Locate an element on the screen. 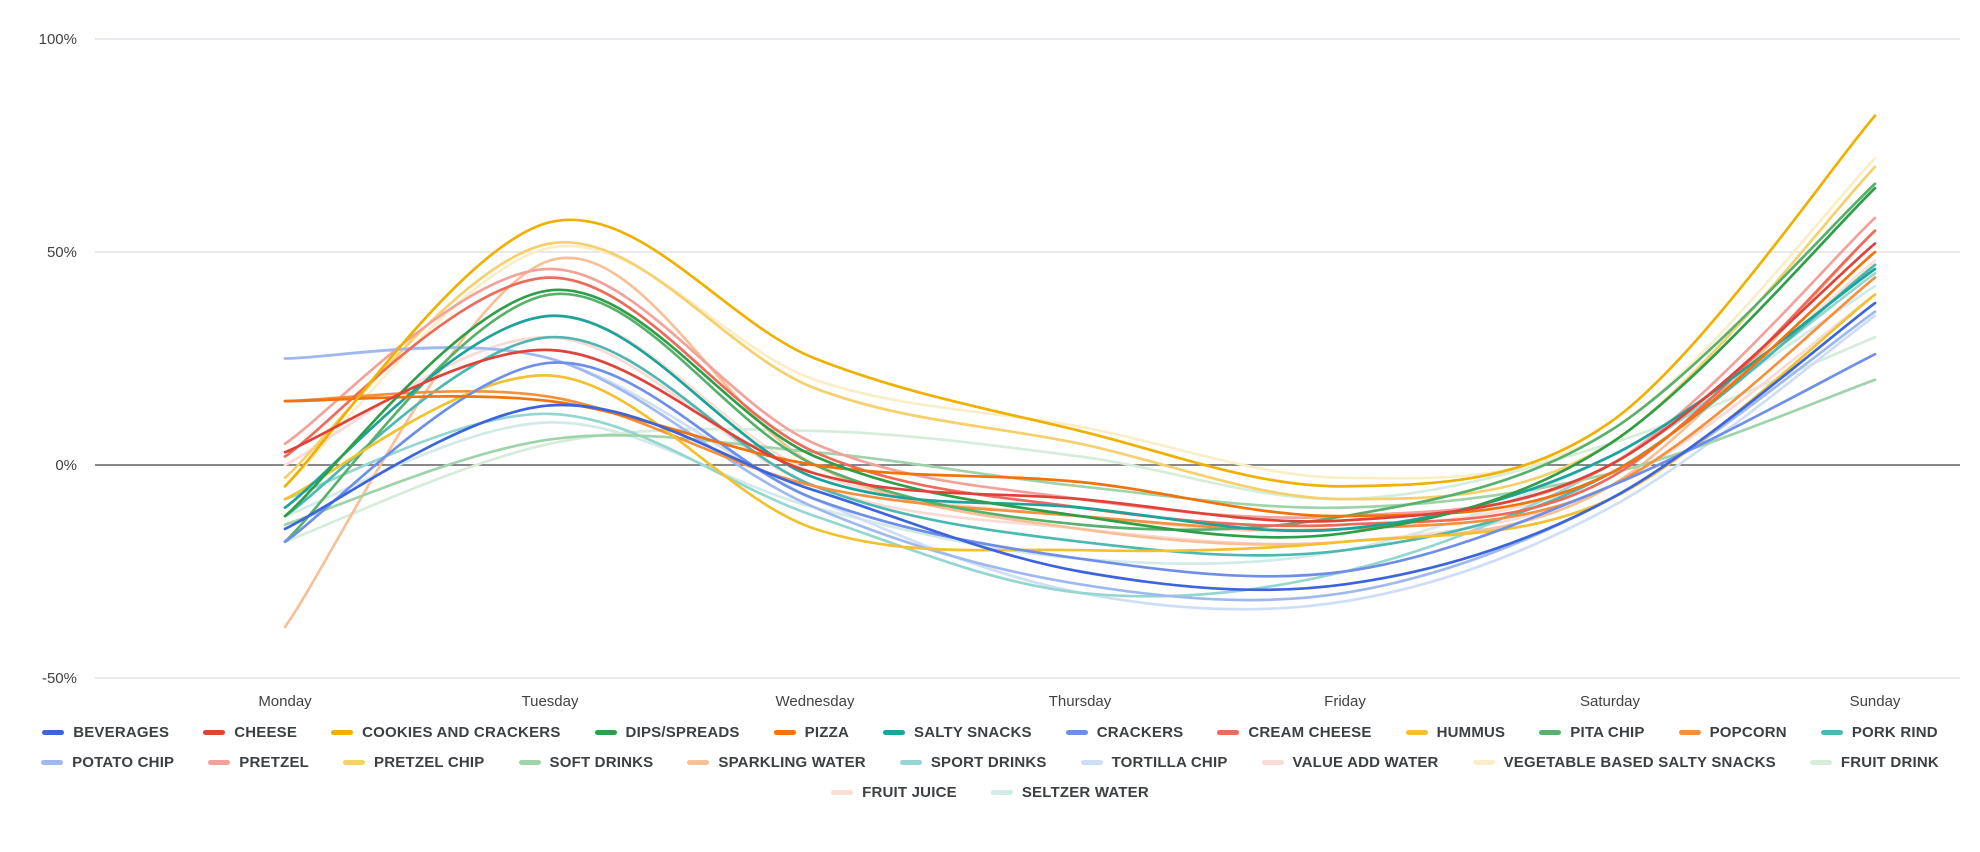  legend-item-seltzer-water: SELTZER WATER is located at coordinates (1069, 792).